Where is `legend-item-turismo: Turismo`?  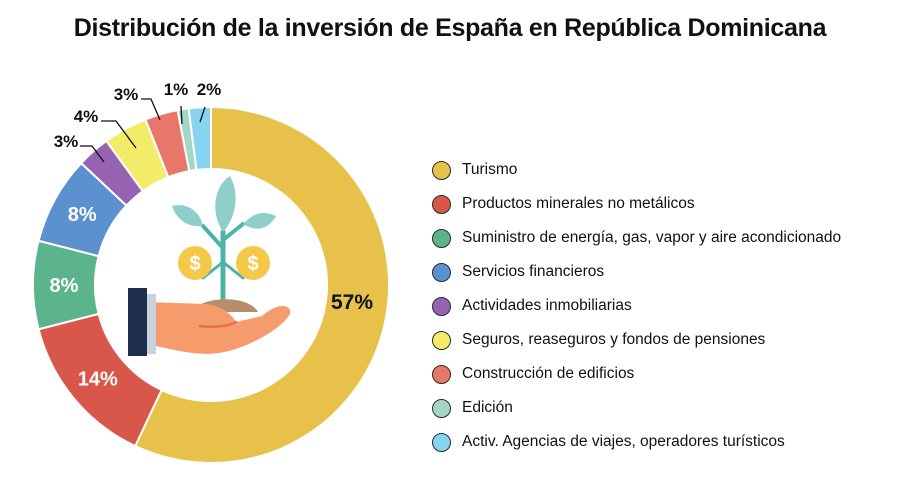 legend-item-turismo: Turismo is located at coordinates (636, 170).